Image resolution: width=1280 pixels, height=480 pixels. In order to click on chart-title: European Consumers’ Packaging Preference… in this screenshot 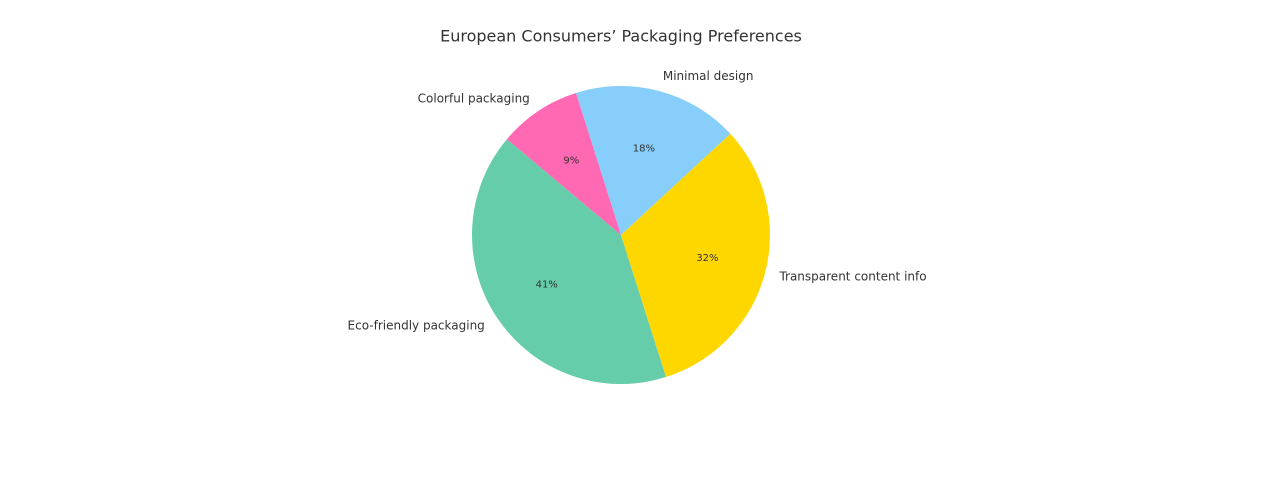, I will do `click(621, 36)`.